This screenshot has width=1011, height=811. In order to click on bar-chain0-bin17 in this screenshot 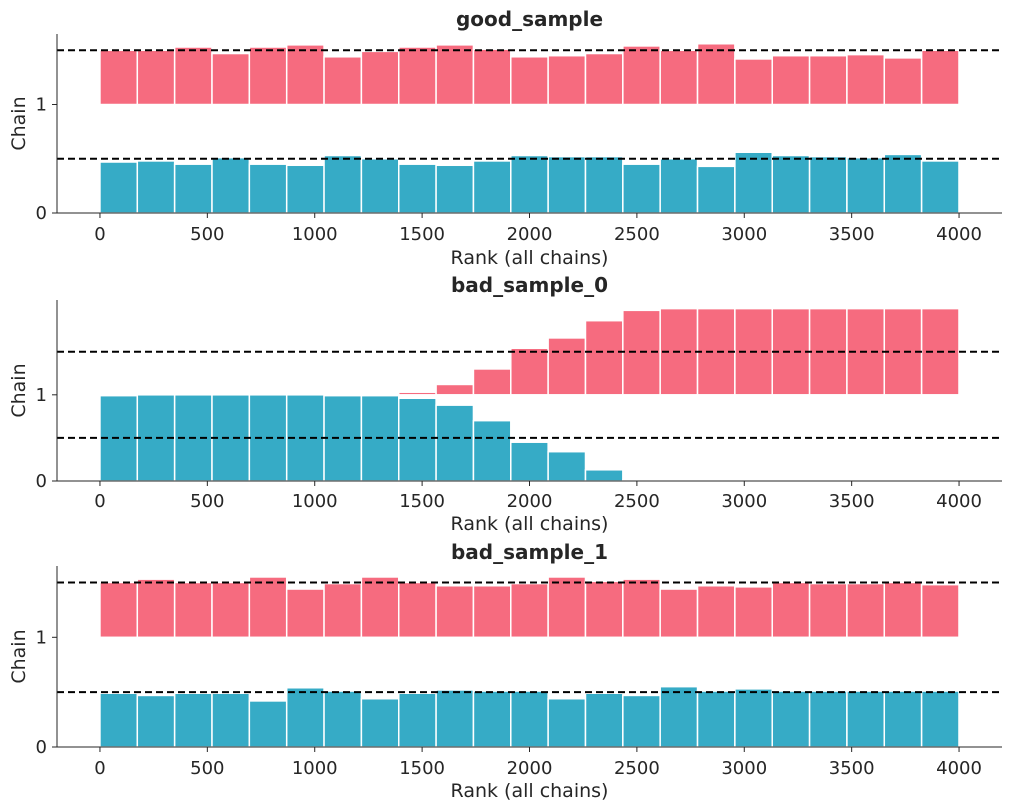, I will do `click(753, 718)`.